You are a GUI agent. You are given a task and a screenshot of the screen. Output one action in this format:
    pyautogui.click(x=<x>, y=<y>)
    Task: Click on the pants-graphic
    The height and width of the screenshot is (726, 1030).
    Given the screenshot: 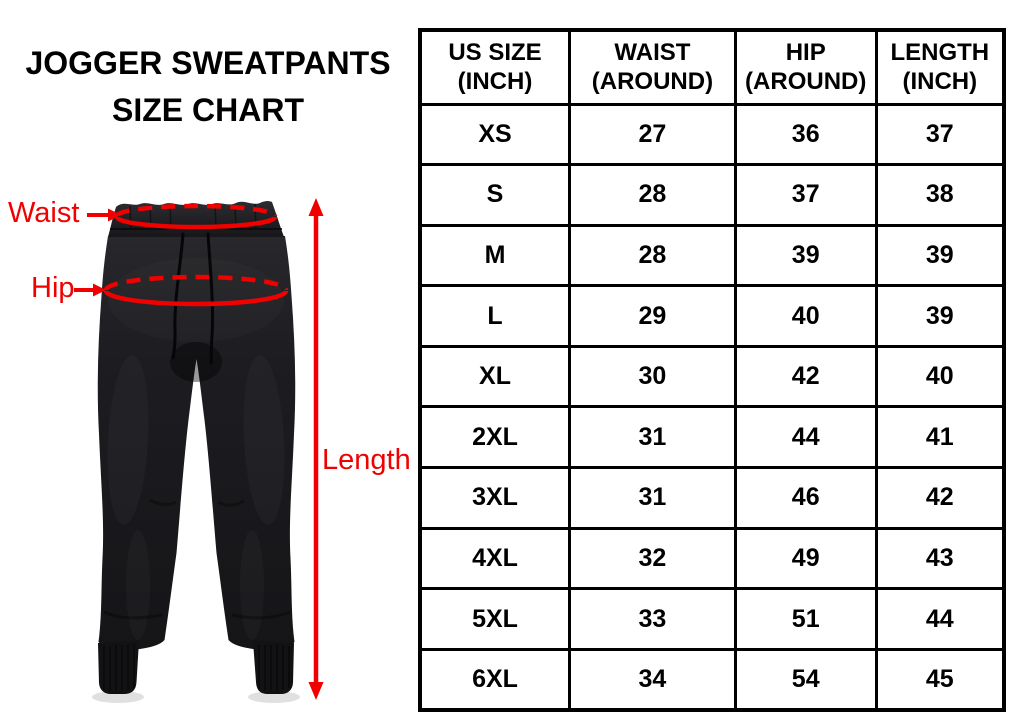 What is the action you would take?
    pyautogui.click(x=196, y=452)
    